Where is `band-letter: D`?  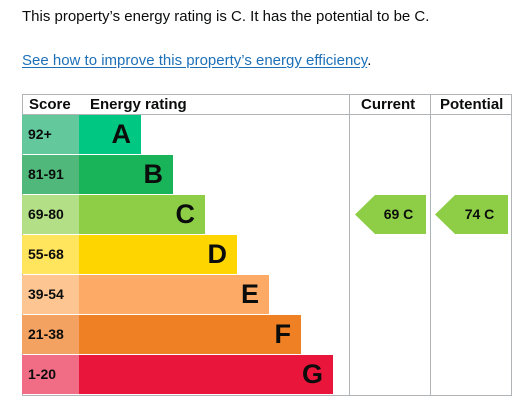
band-letter: D is located at coordinates (217, 254).